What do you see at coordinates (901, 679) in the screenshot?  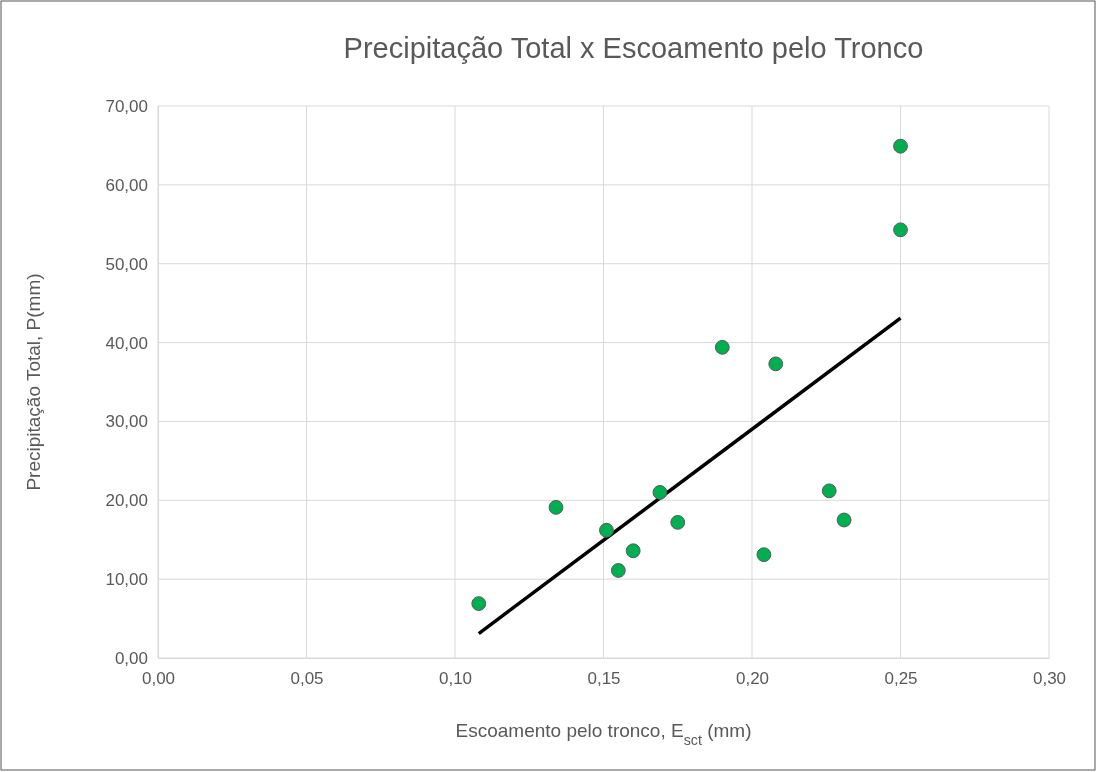 I see `x-tick-label: 0,25` at bounding box center [901, 679].